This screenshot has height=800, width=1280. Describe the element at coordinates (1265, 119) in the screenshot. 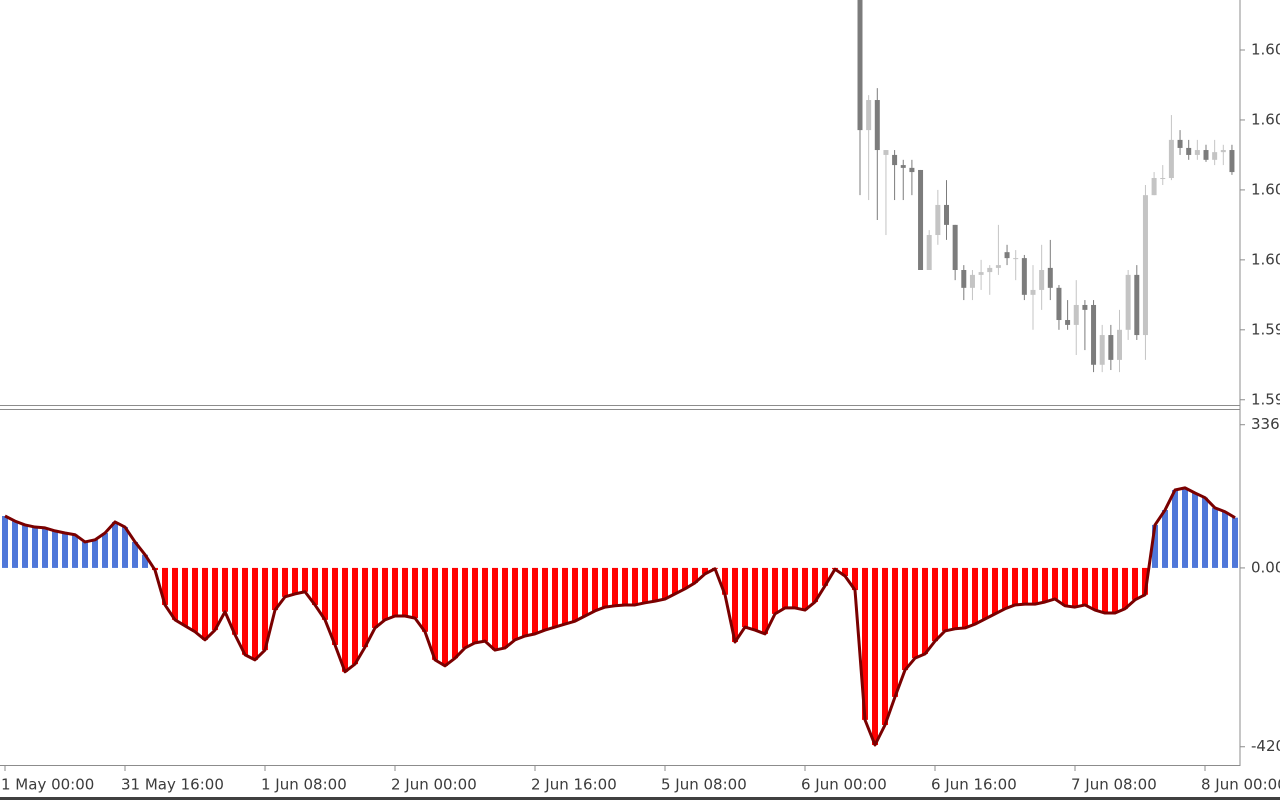

I see `y-tick-label: 1.60500` at that location.